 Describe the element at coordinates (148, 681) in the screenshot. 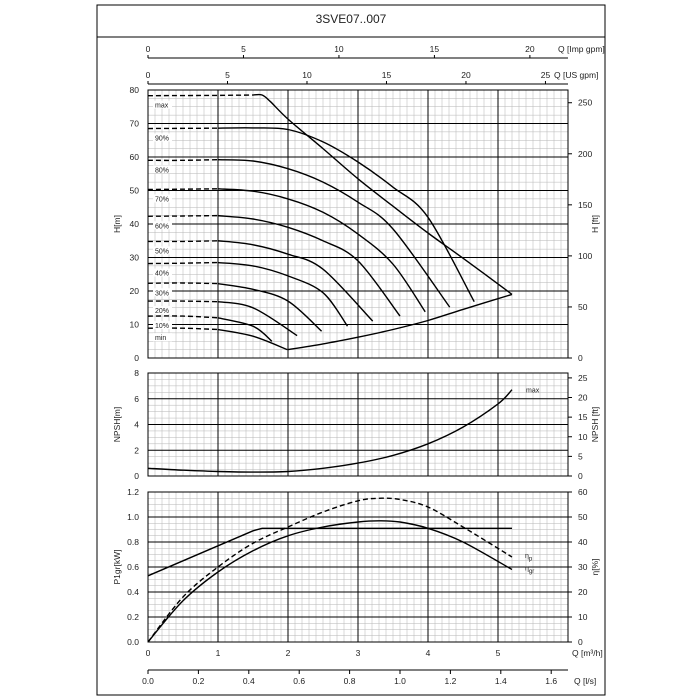

I see `ls-tick-label: 0.0` at that location.